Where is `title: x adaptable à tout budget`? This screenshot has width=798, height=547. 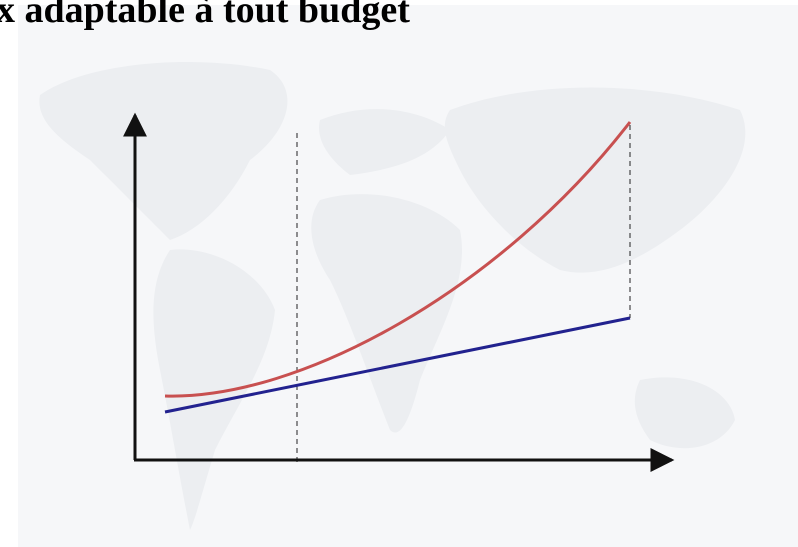
title: x adaptable à tout budget is located at coordinates (205, 15).